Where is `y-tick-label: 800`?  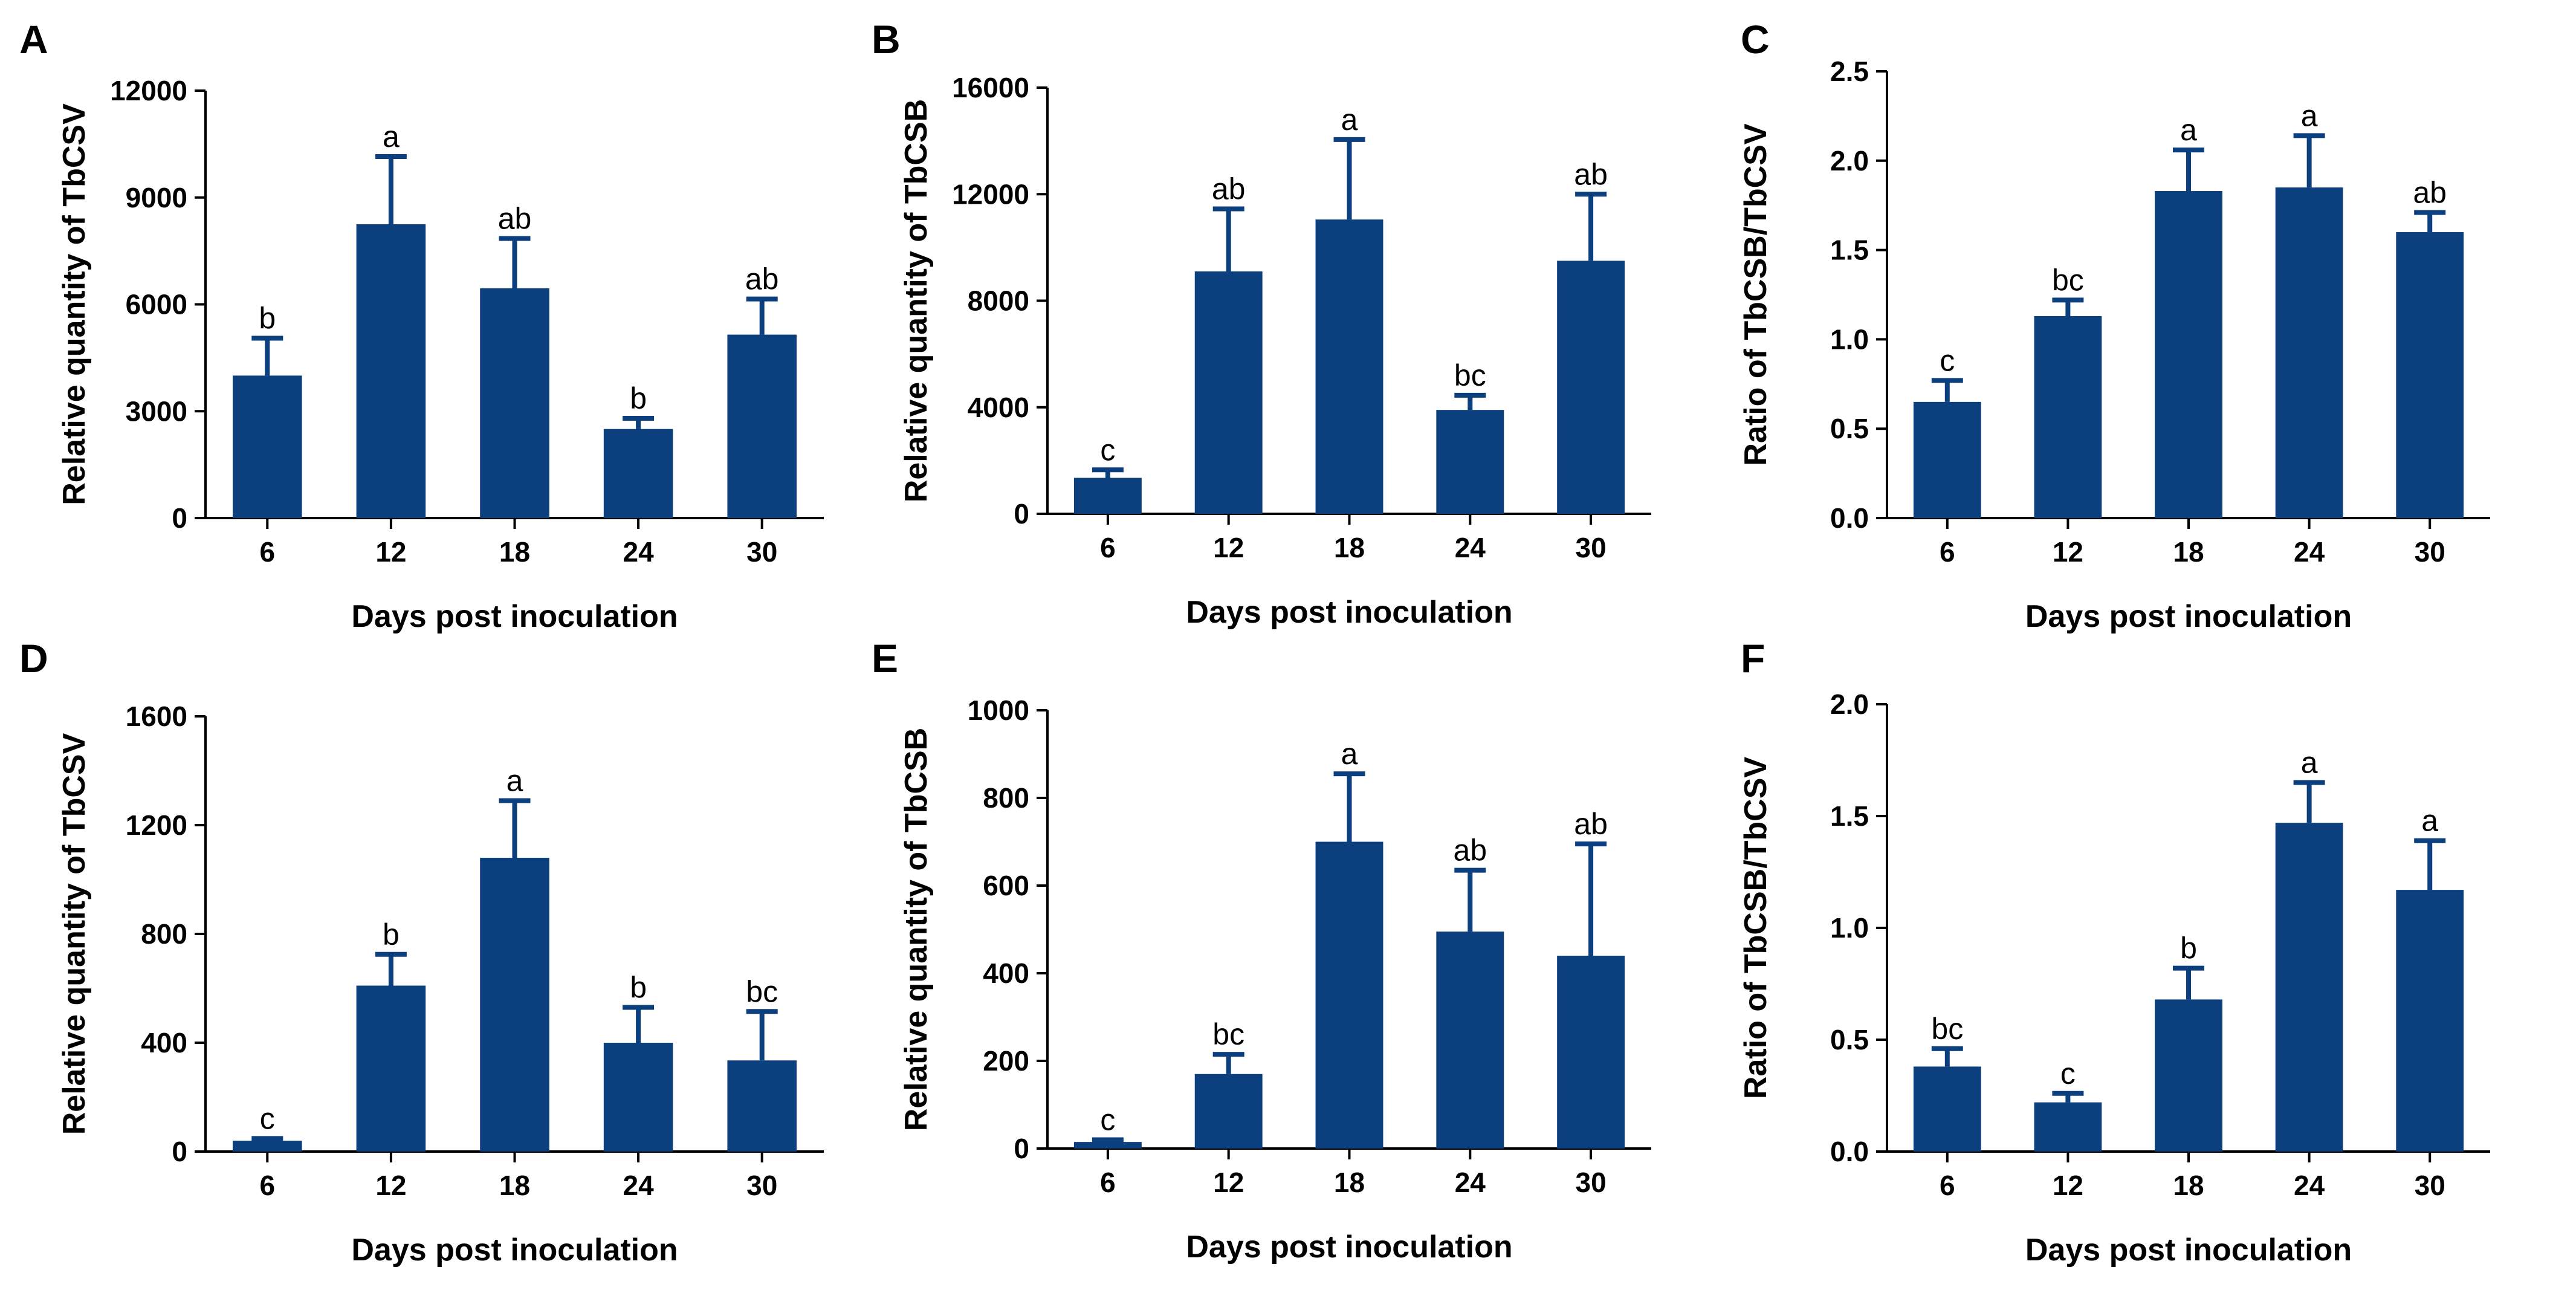 y-tick-label: 800 is located at coordinates (1006, 798).